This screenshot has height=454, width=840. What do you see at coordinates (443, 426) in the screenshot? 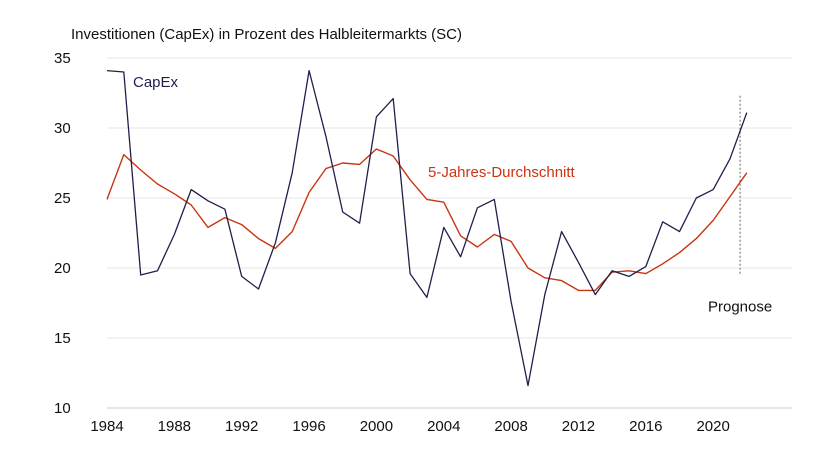
I see `x-tick-label: 2004` at bounding box center [443, 426].